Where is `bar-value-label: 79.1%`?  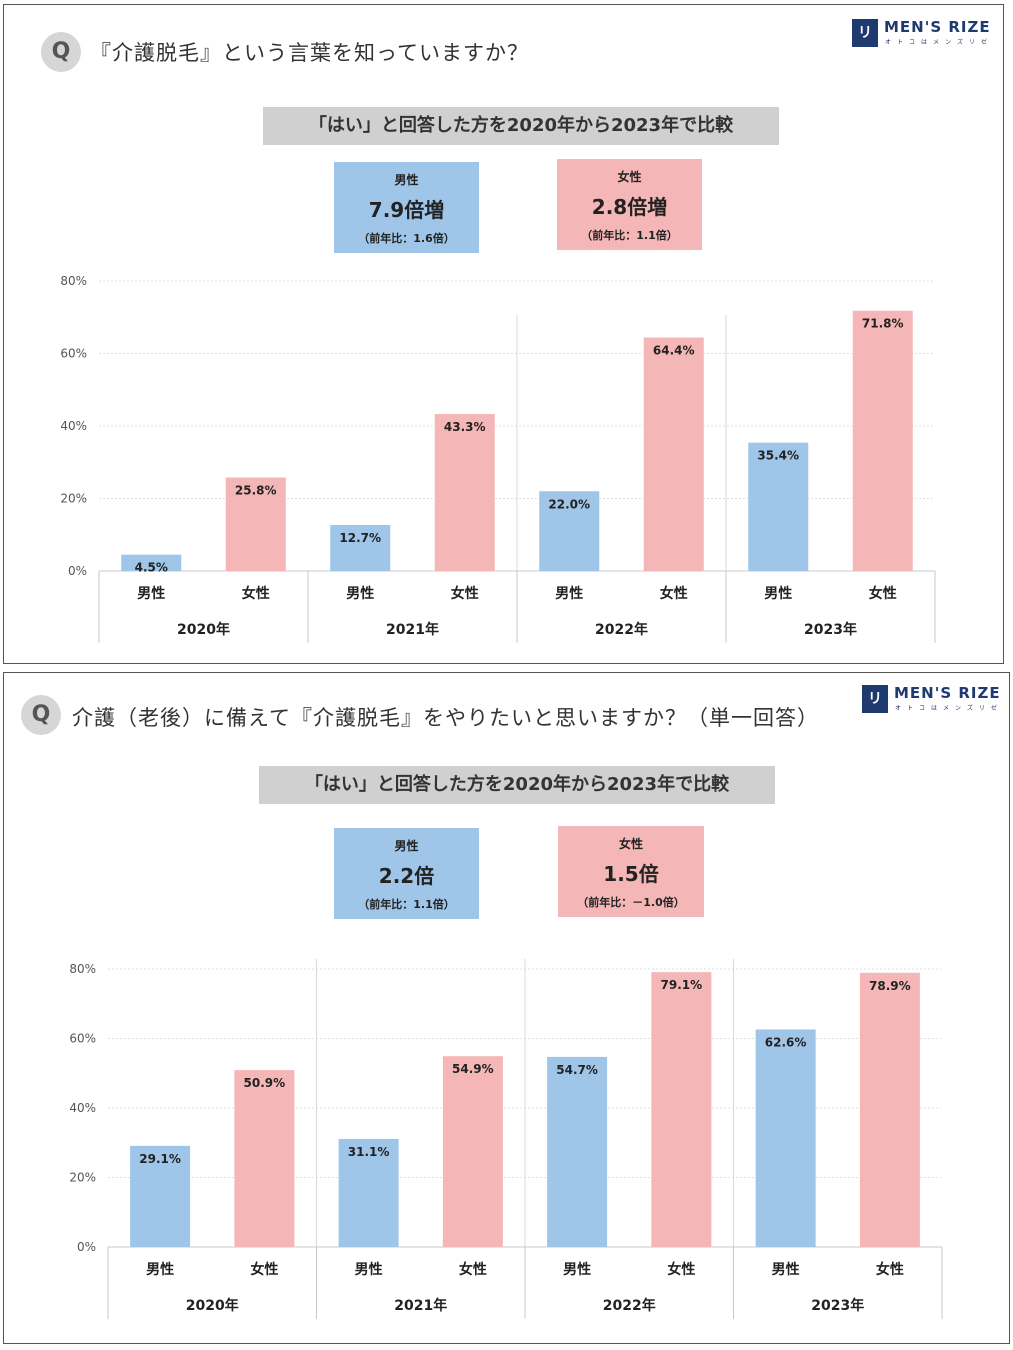
bar-value-label: 79.1% is located at coordinates (682, 985).